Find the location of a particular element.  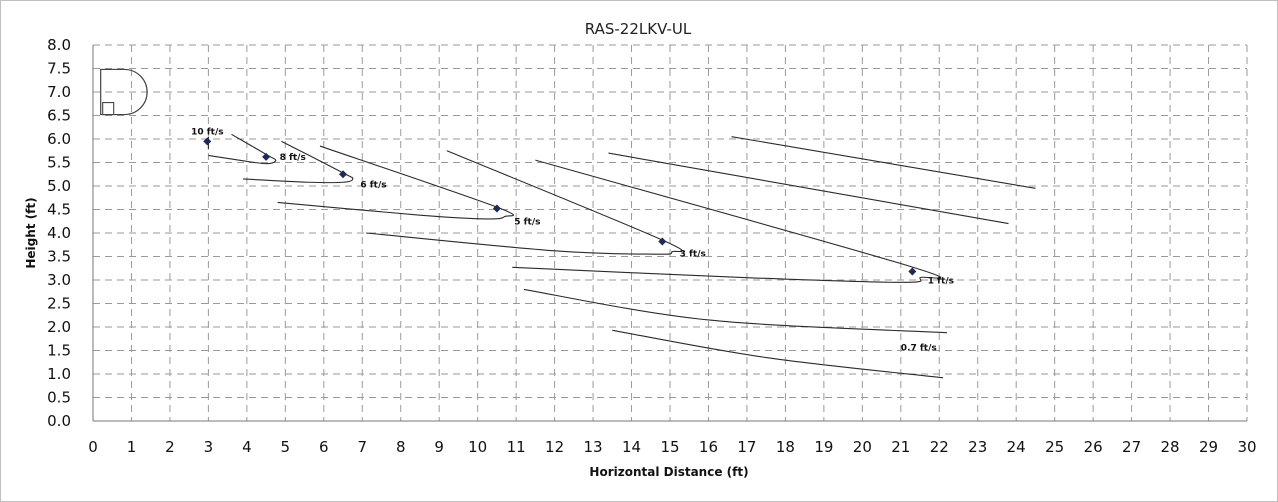

x-tick-label: 10 is located at coordinates (477, 447).